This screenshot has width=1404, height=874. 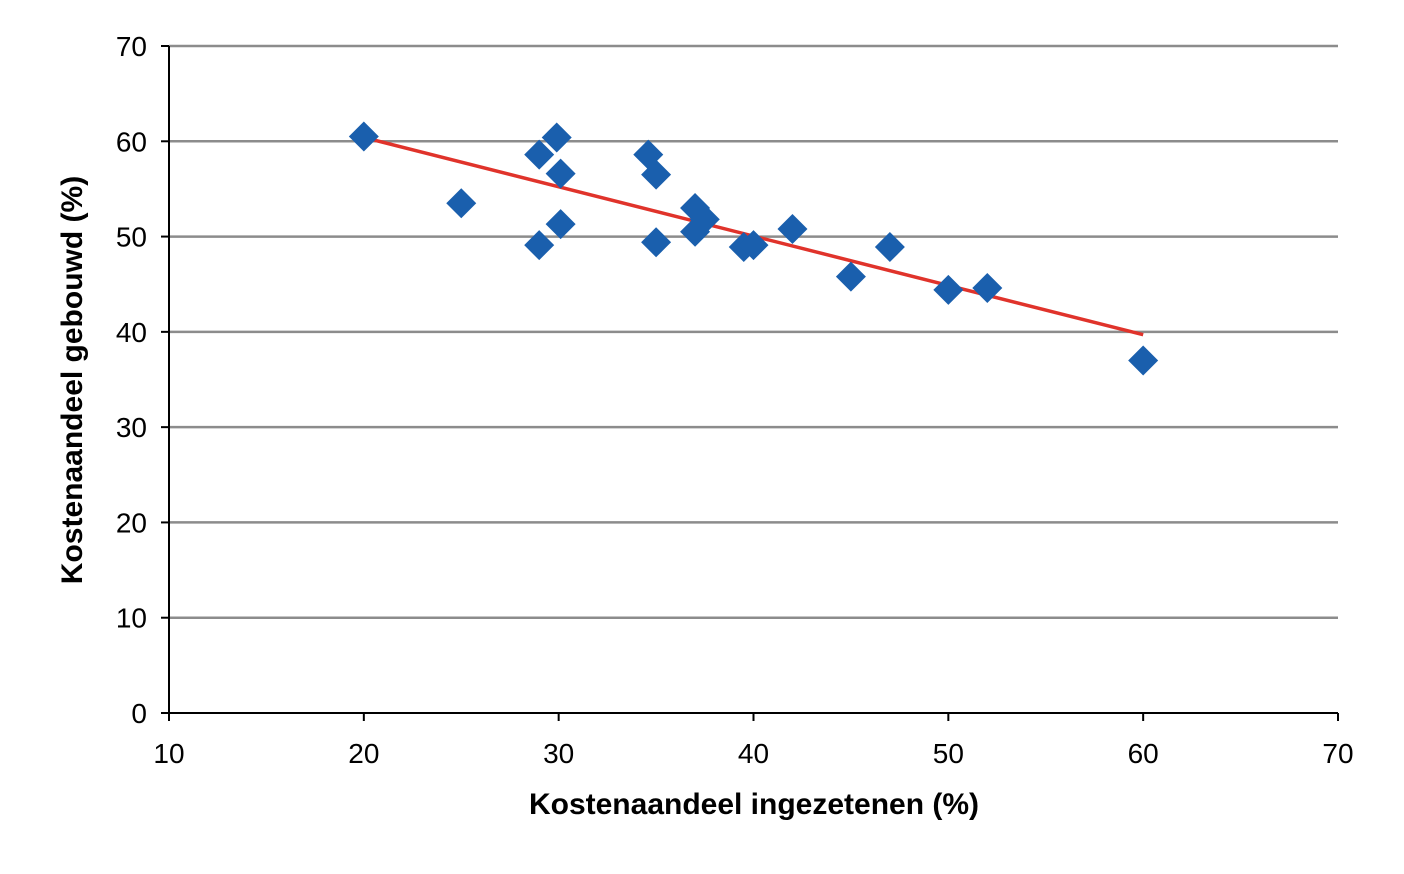 What do you see at coordinates (948, 753) in the screenshot?
I see `x-tick-label: 50` at bounding box center [948, 753].